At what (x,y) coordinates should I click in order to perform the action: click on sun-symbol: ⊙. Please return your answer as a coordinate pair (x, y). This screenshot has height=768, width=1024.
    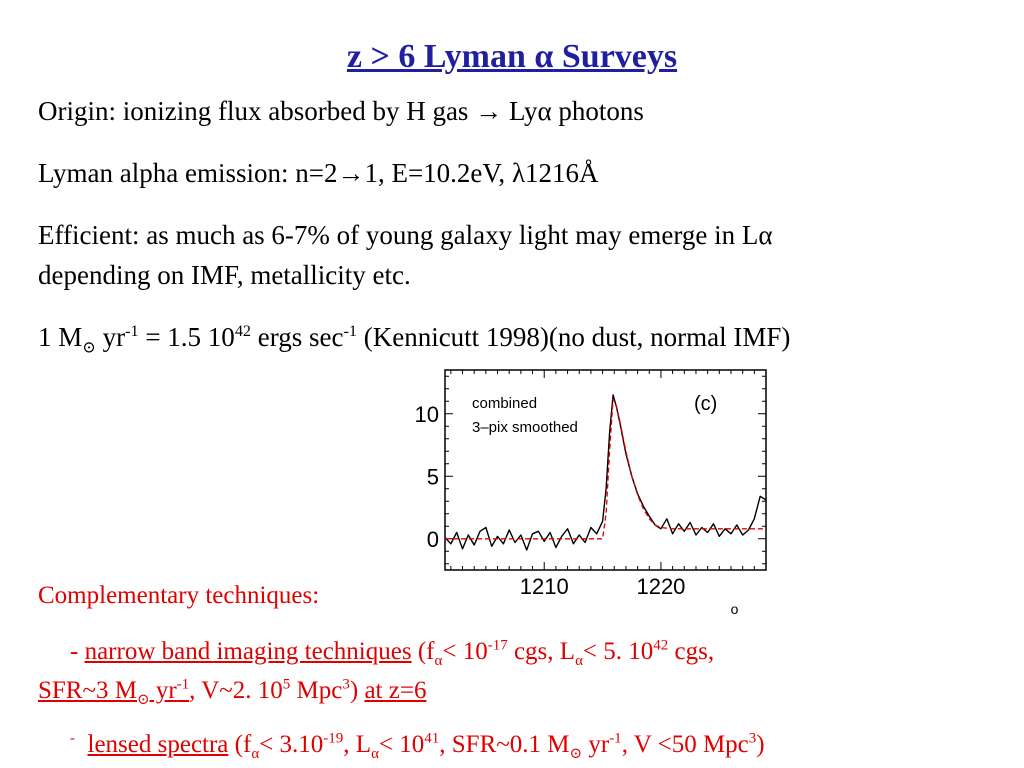
    Looking at the image, I should click on (89, 347).